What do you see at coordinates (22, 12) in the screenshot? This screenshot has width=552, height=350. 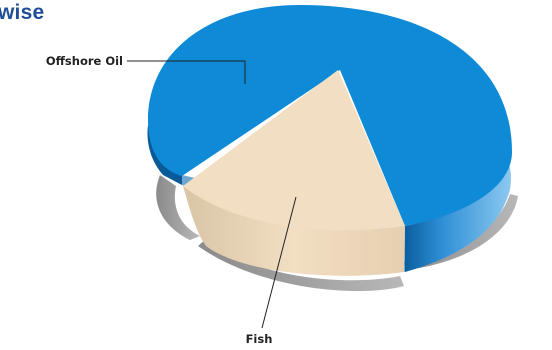 I see `chart-title: wise` at bounding box center [22, 12].